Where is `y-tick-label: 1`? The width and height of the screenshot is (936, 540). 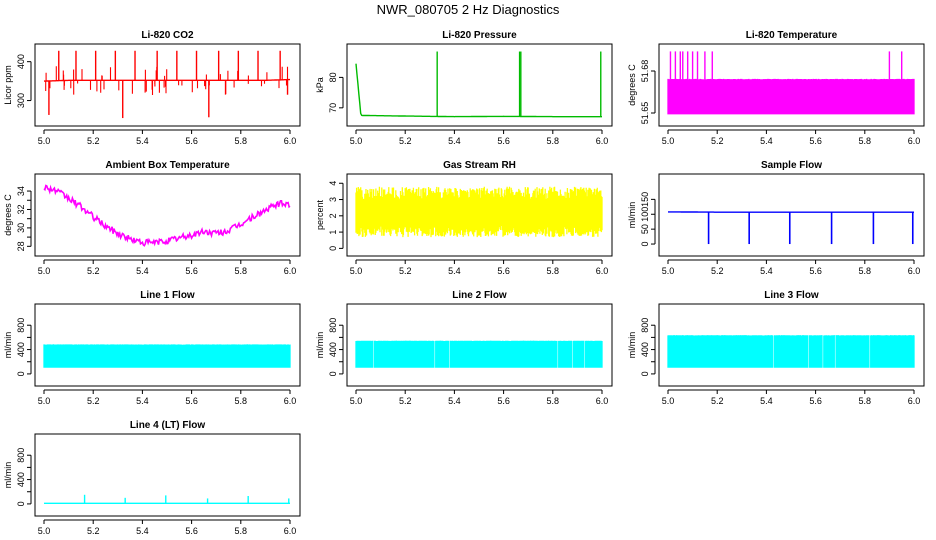 y-tick-label: 1 is located at coordinates (333, 232).